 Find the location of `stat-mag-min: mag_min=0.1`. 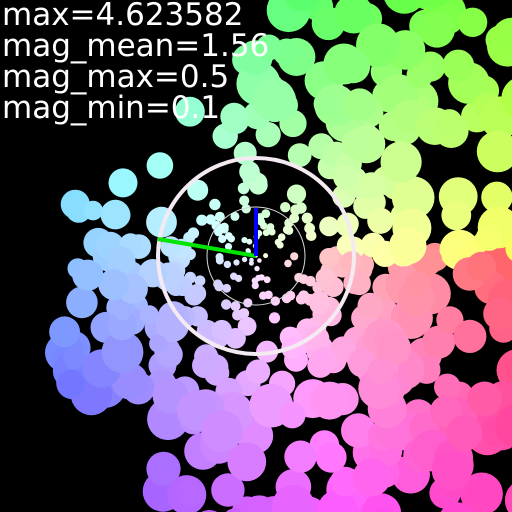

stat-mag-min: mag_min=0.1 is located at coordinates (135, 108).